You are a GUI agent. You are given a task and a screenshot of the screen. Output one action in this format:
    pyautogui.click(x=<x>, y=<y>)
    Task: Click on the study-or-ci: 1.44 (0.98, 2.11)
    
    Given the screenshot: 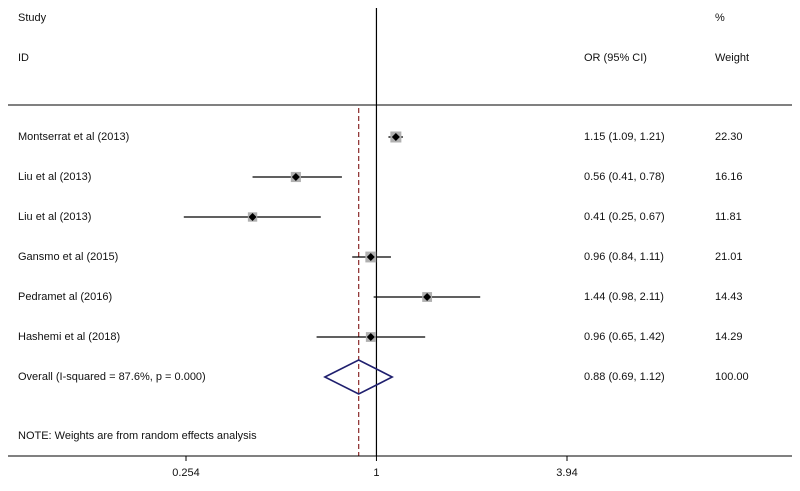 What is the action you would take?
    pyautogui.click(x=624, y=297)
    